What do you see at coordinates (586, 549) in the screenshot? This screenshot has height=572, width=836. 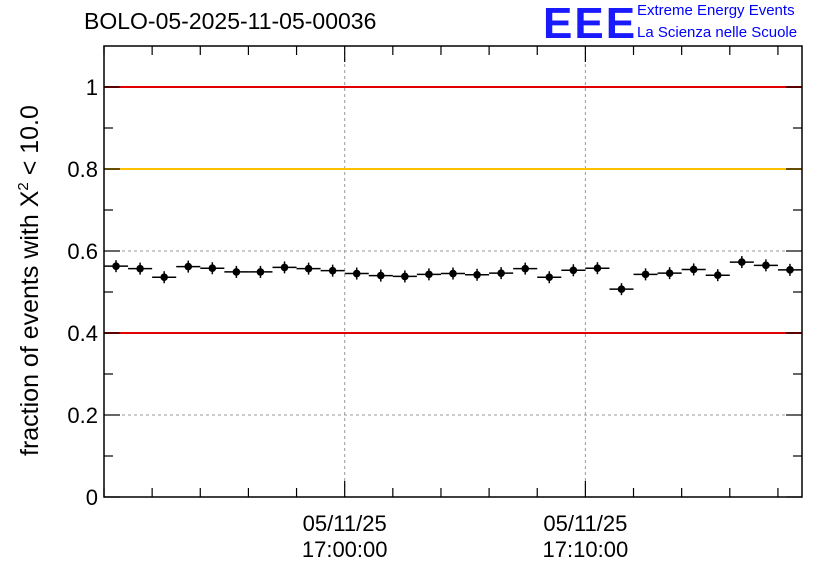 I see `x-tick-label-time: 17:10:00` at bounding box center [586, 549].